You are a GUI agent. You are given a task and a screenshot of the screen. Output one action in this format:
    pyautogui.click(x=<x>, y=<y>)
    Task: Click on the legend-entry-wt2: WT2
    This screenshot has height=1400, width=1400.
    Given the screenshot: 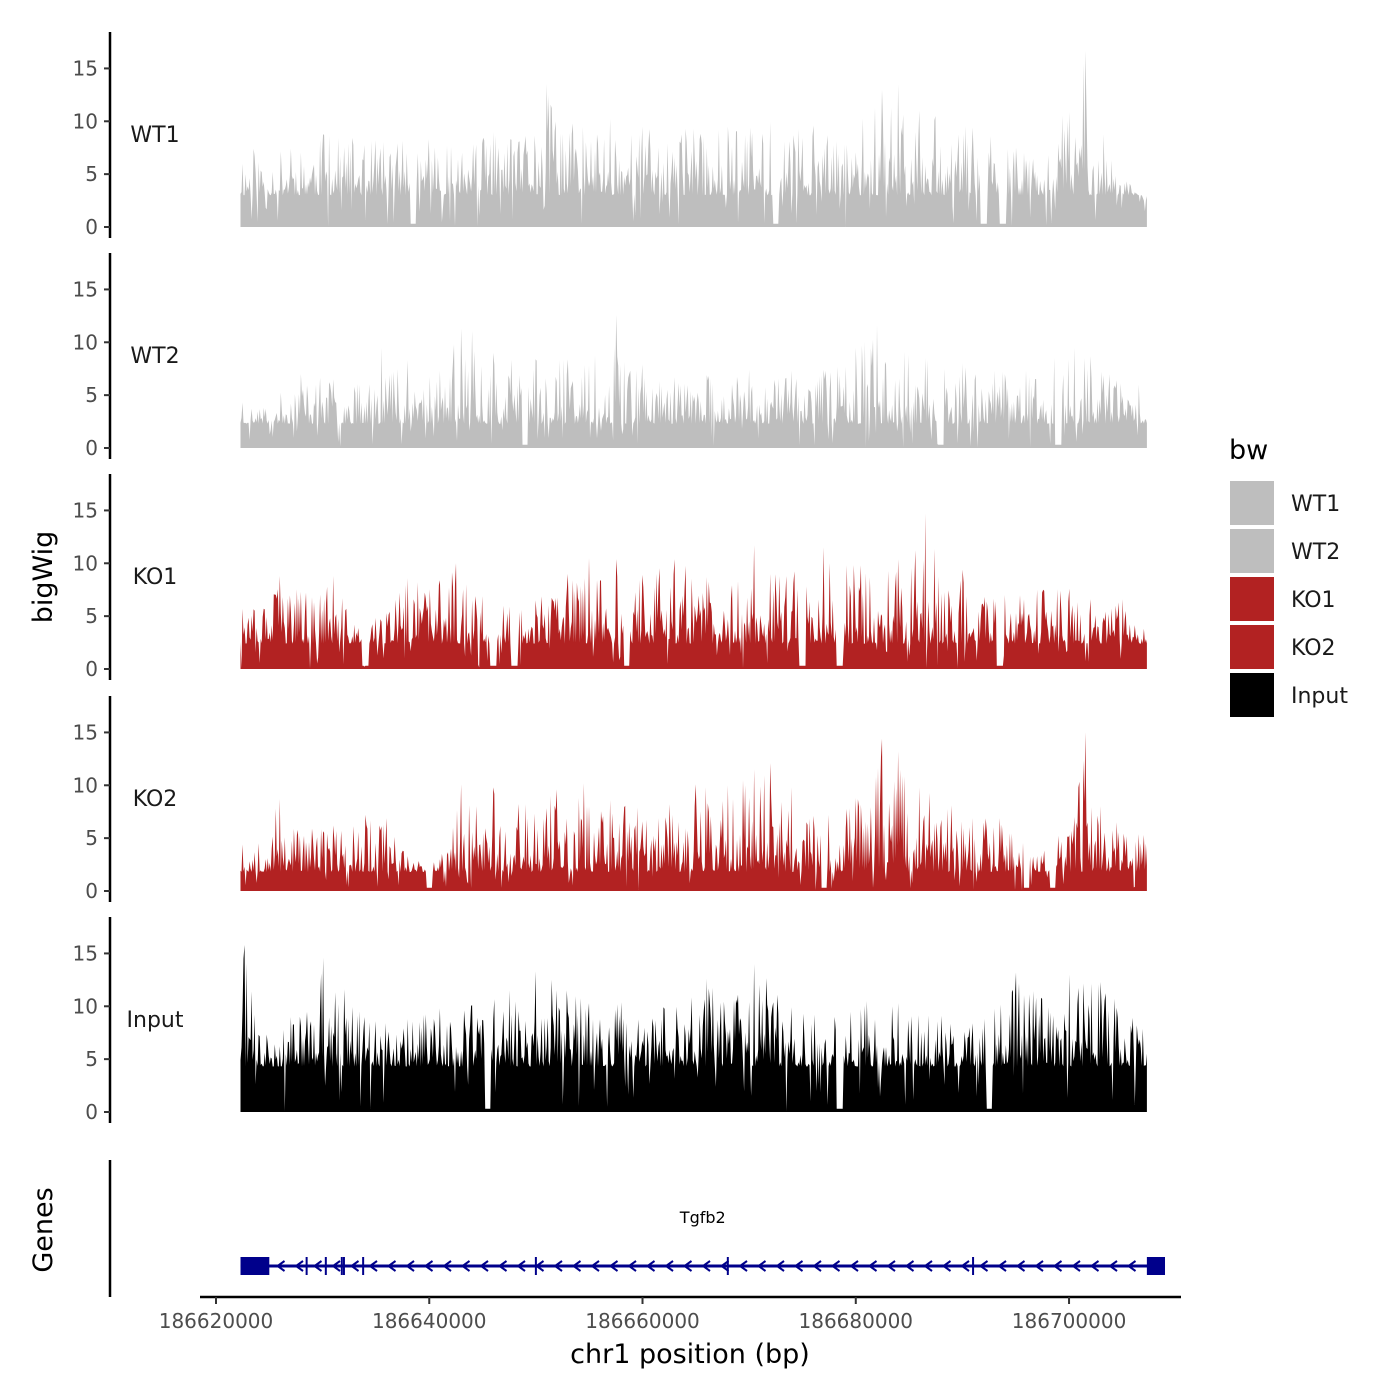 What is the action you would take?
    pyautogui.click(x=1285, y=551)
    